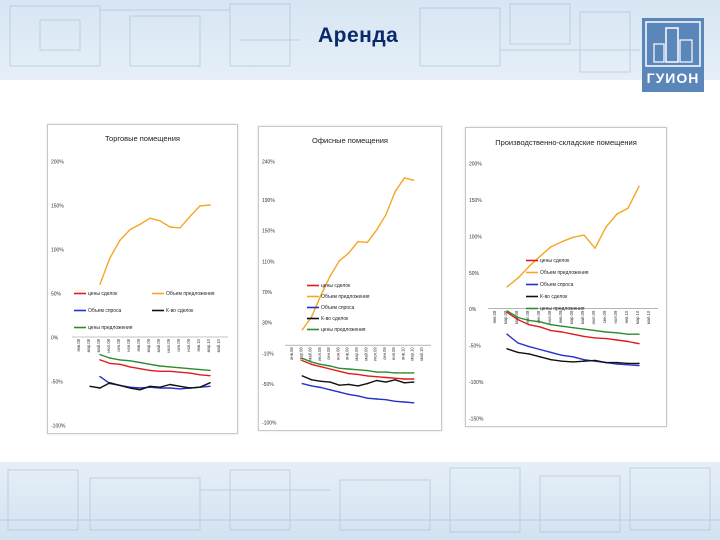 The width and height of the screenshot is (720, 540). I want to click on chart-title: Производственно-складские помещения, so click(566, 142).